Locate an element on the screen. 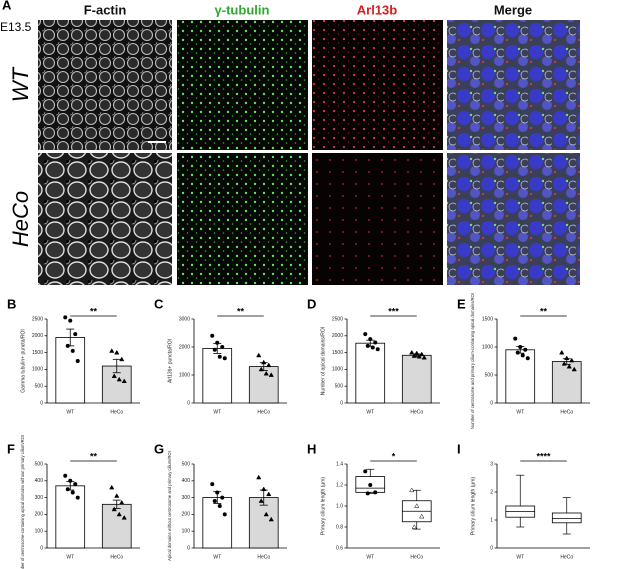 Image resolution: width=620 pixels, height=569 pixels. panel-label: D is located at coordinates (311, 303).